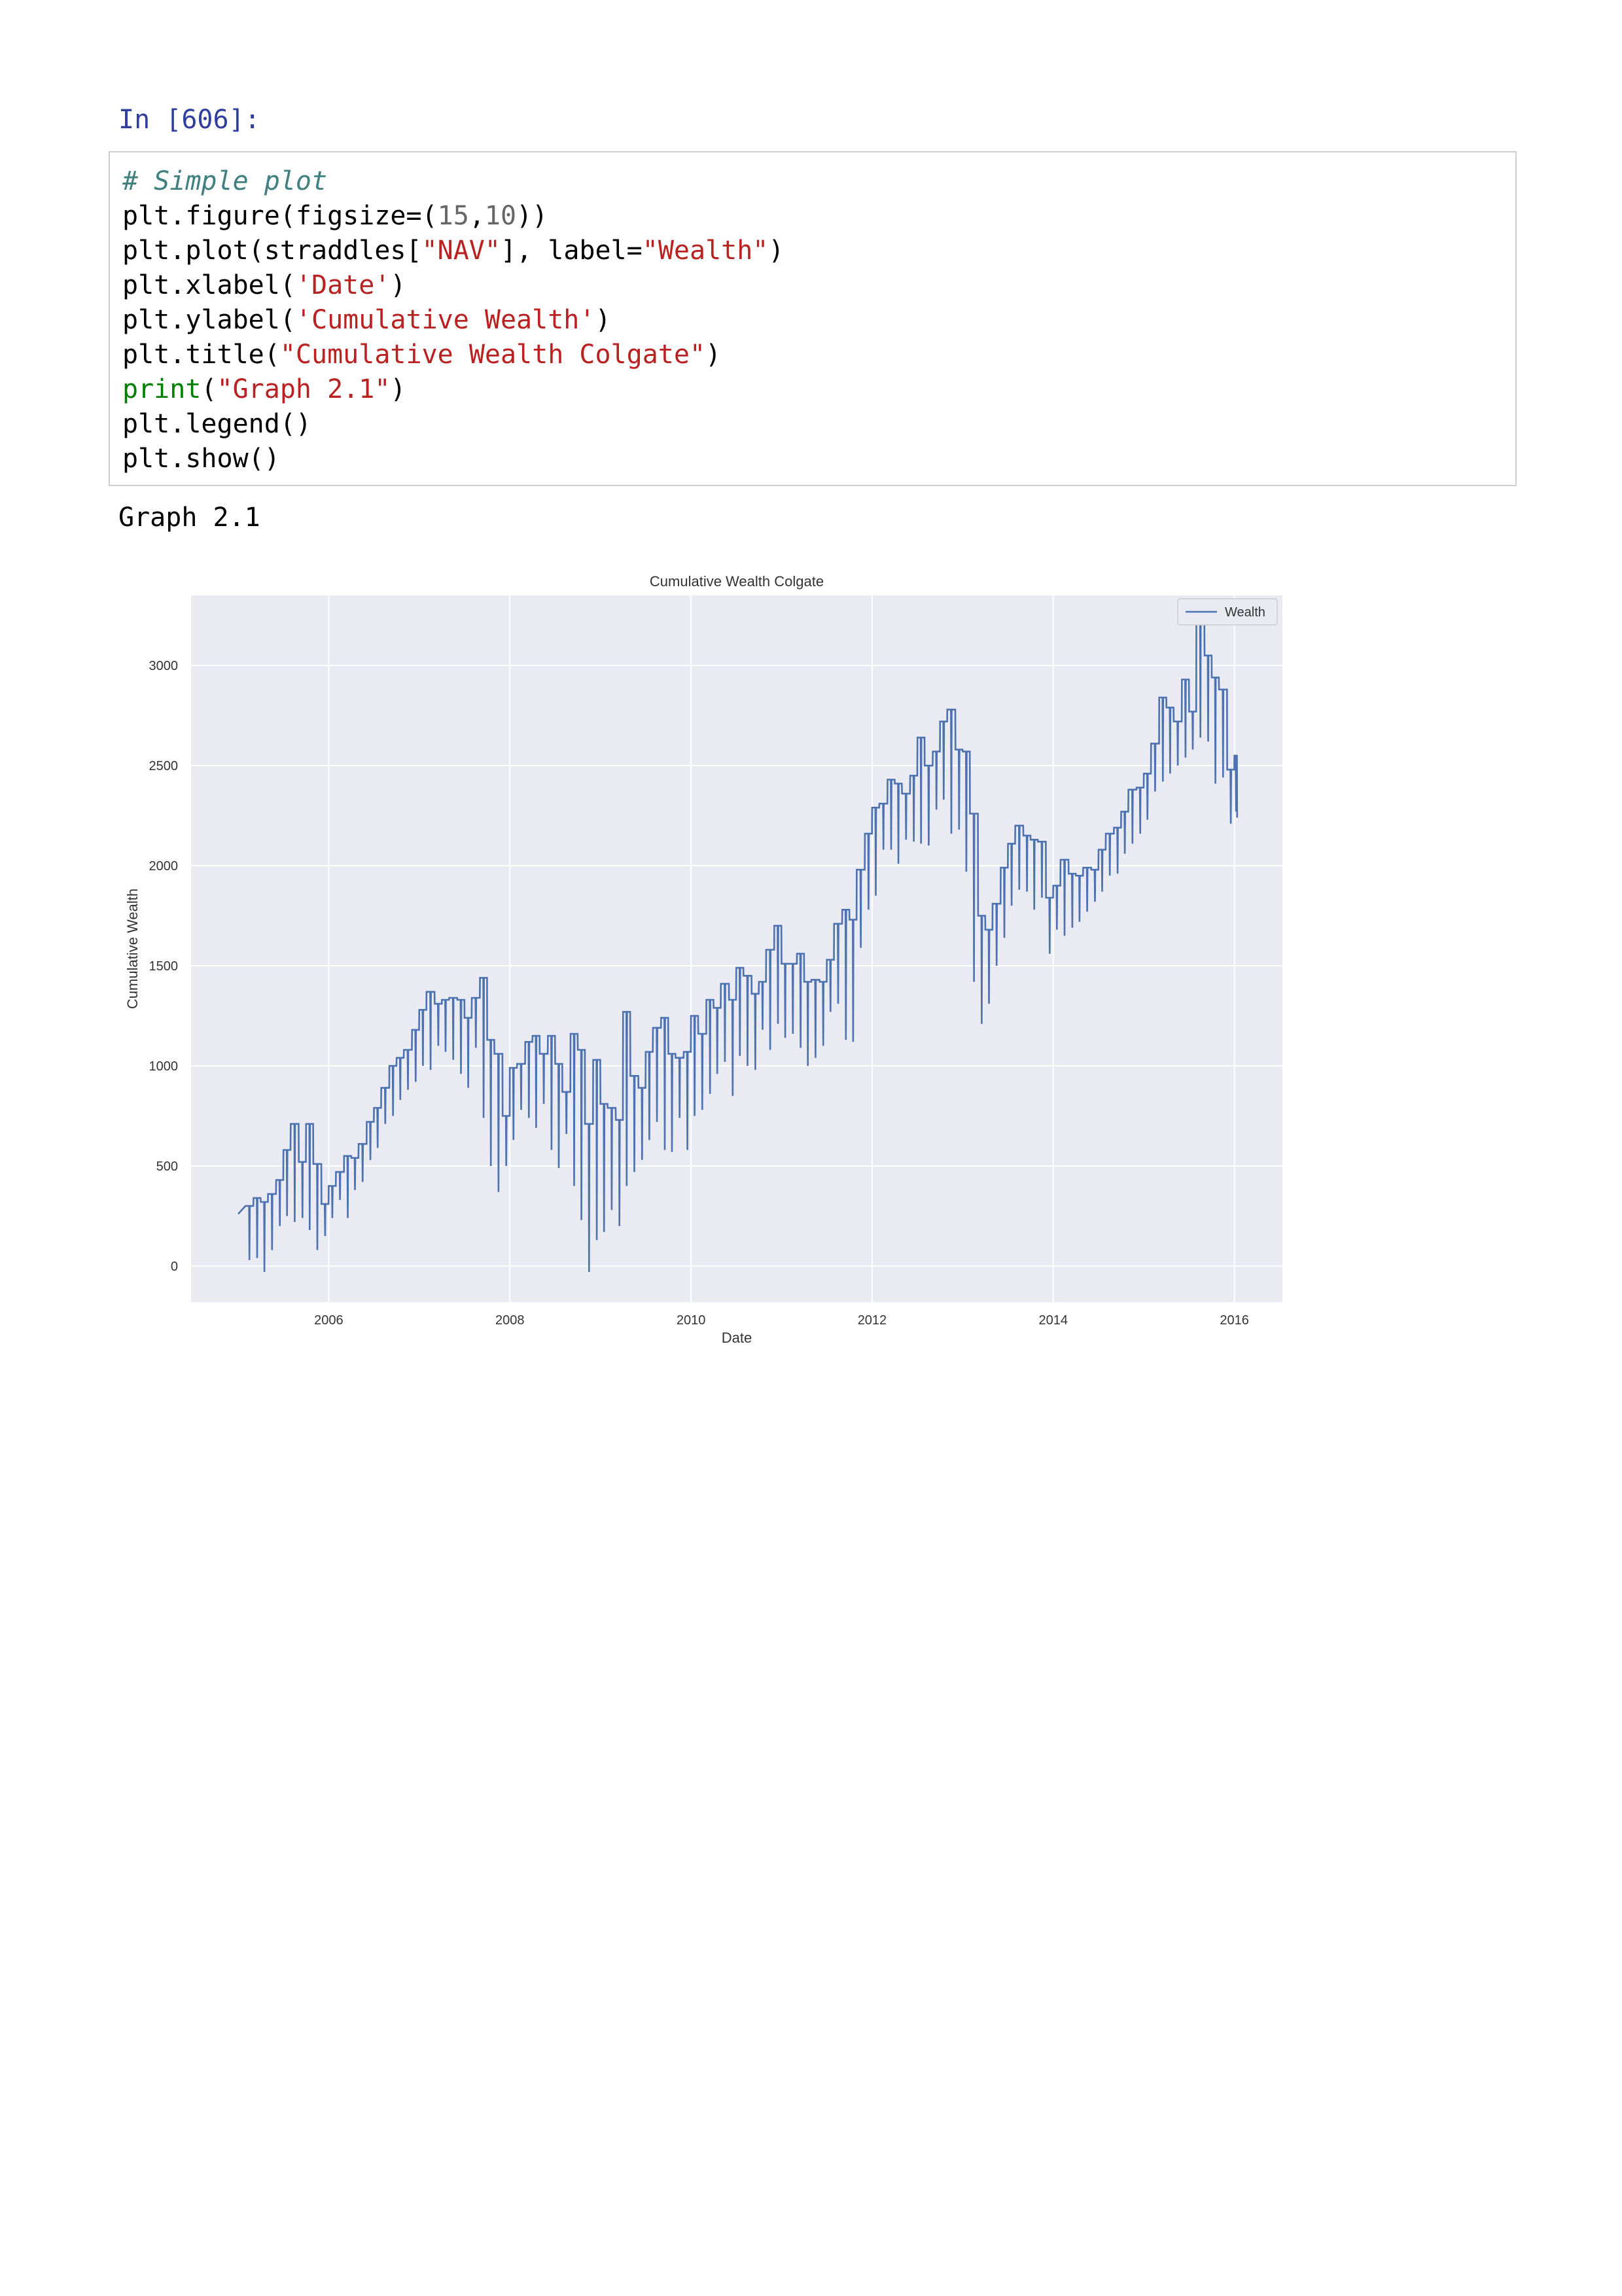 The image size is (1622, 2296). Describe the element at coordinates (691, 1320) in the screenshot. I see `x-tick-label: 2010` at that location.